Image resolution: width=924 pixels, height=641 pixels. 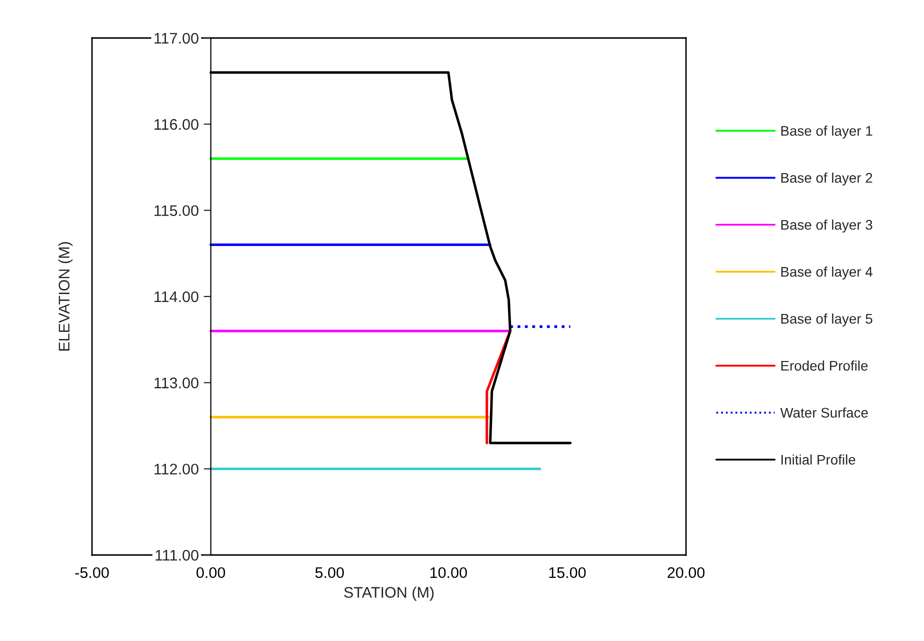 What do you see at coordinates (177, 555) in the screenshot?
I see `y-tick-label: 111.00` at bounding box center [177, 555].